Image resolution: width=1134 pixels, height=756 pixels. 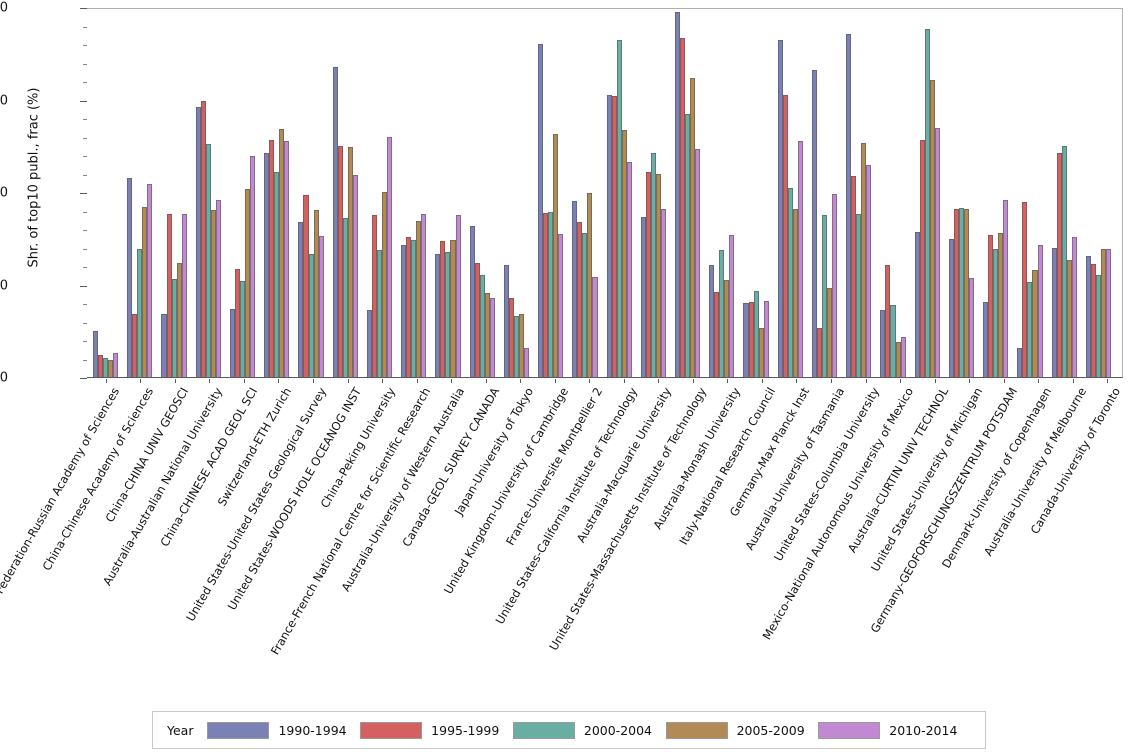 What do you see at coordinates (618, 730) in the screenshot?
I see `legend-label: 2000-2004` at bounding box center [618, 730].